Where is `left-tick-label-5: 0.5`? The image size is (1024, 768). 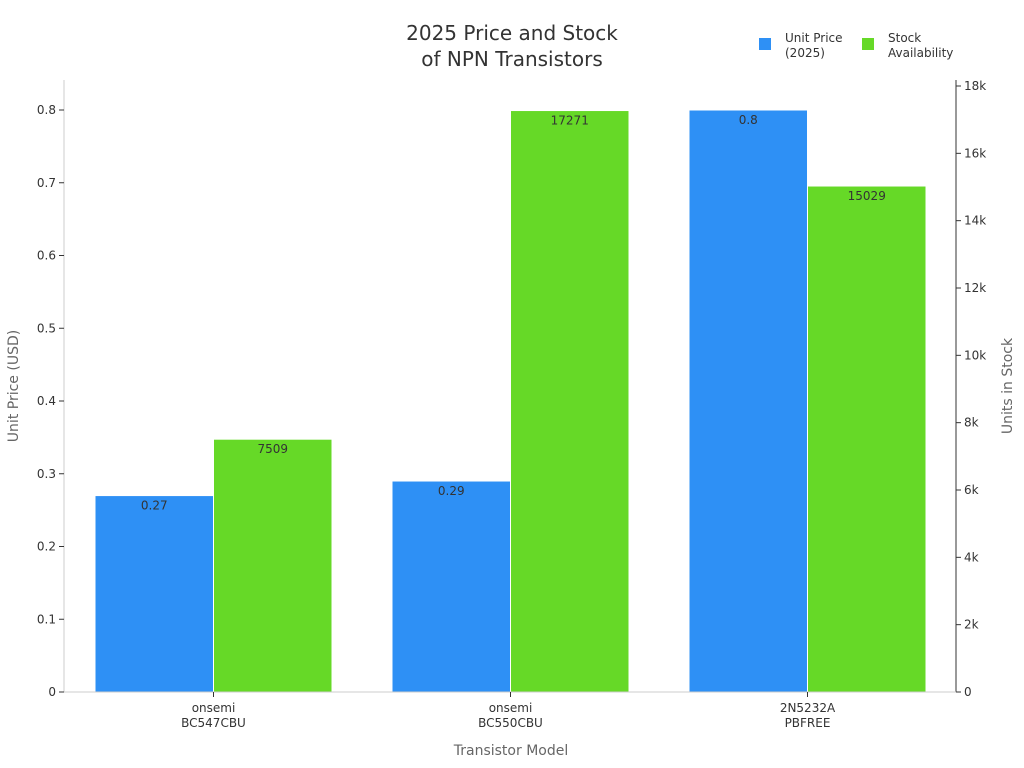 left-tick-label-5: 0.5 is located at coordinates (46, 328).